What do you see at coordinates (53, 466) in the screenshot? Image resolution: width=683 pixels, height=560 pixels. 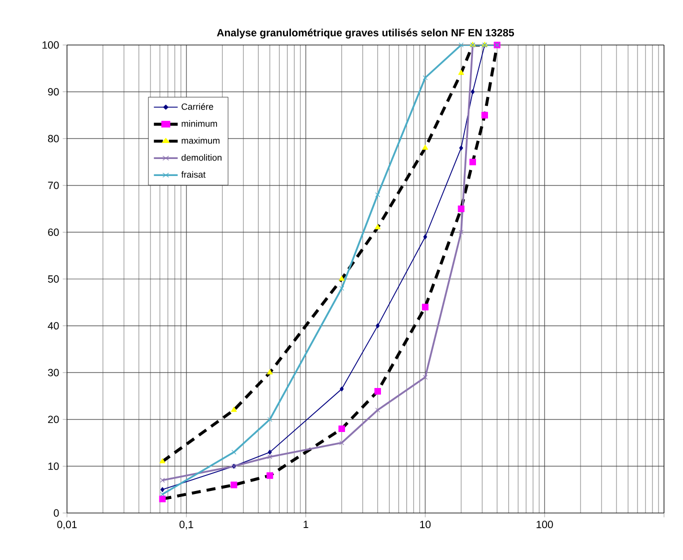 I see `y-tick-label: 10` at bounding box center [53, 466].